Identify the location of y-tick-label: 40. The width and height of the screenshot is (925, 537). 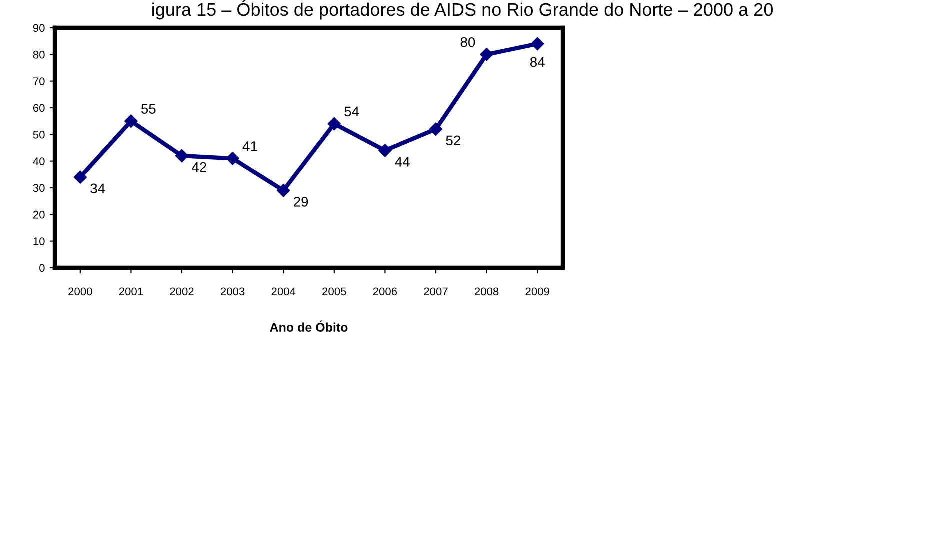
(39, 162).